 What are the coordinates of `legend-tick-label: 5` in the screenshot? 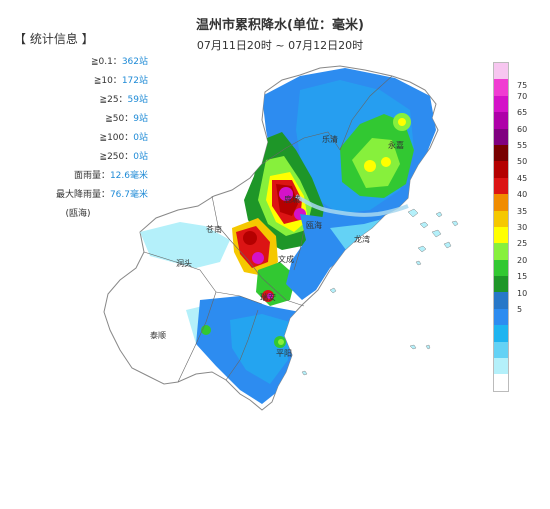 It's located at (520, 309).